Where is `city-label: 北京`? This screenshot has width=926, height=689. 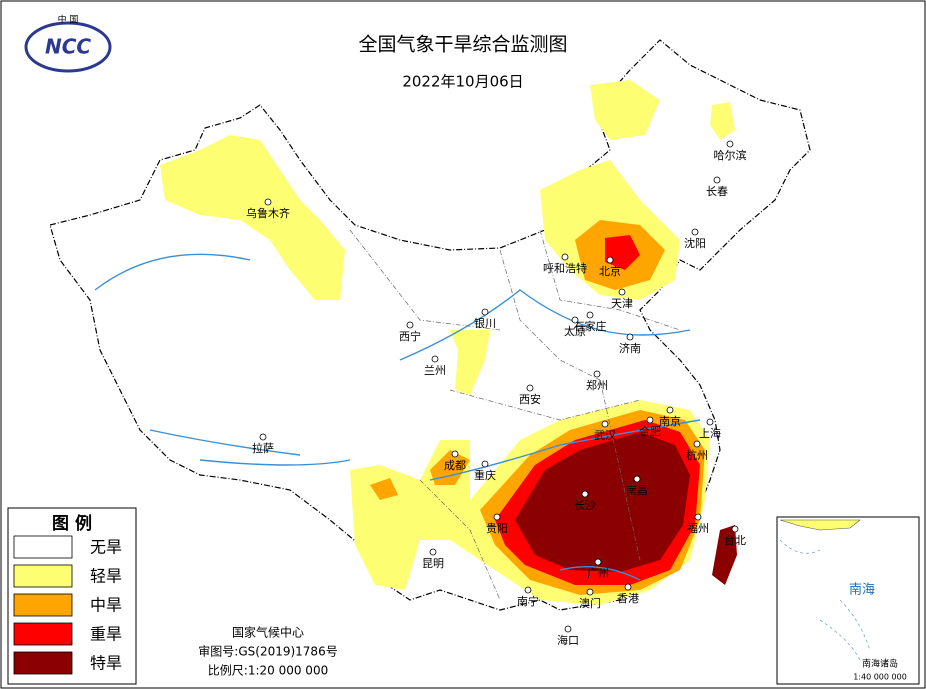 city-label: 北京 is located at coordinates (610, 271).